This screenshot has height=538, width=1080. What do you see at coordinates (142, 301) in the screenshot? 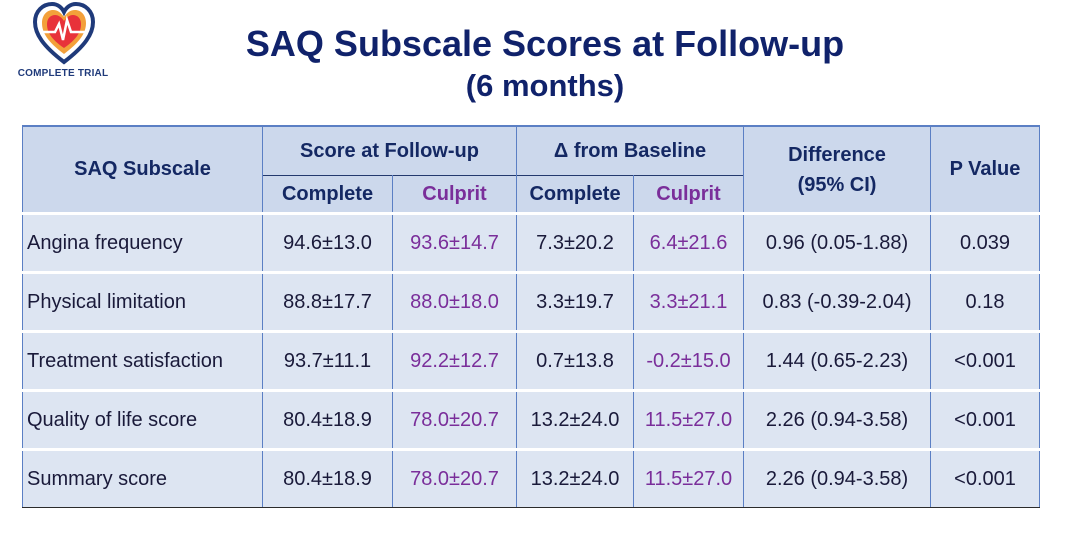
I see `cell-subscale: Physical limitation` at bounding box center [142, 301].